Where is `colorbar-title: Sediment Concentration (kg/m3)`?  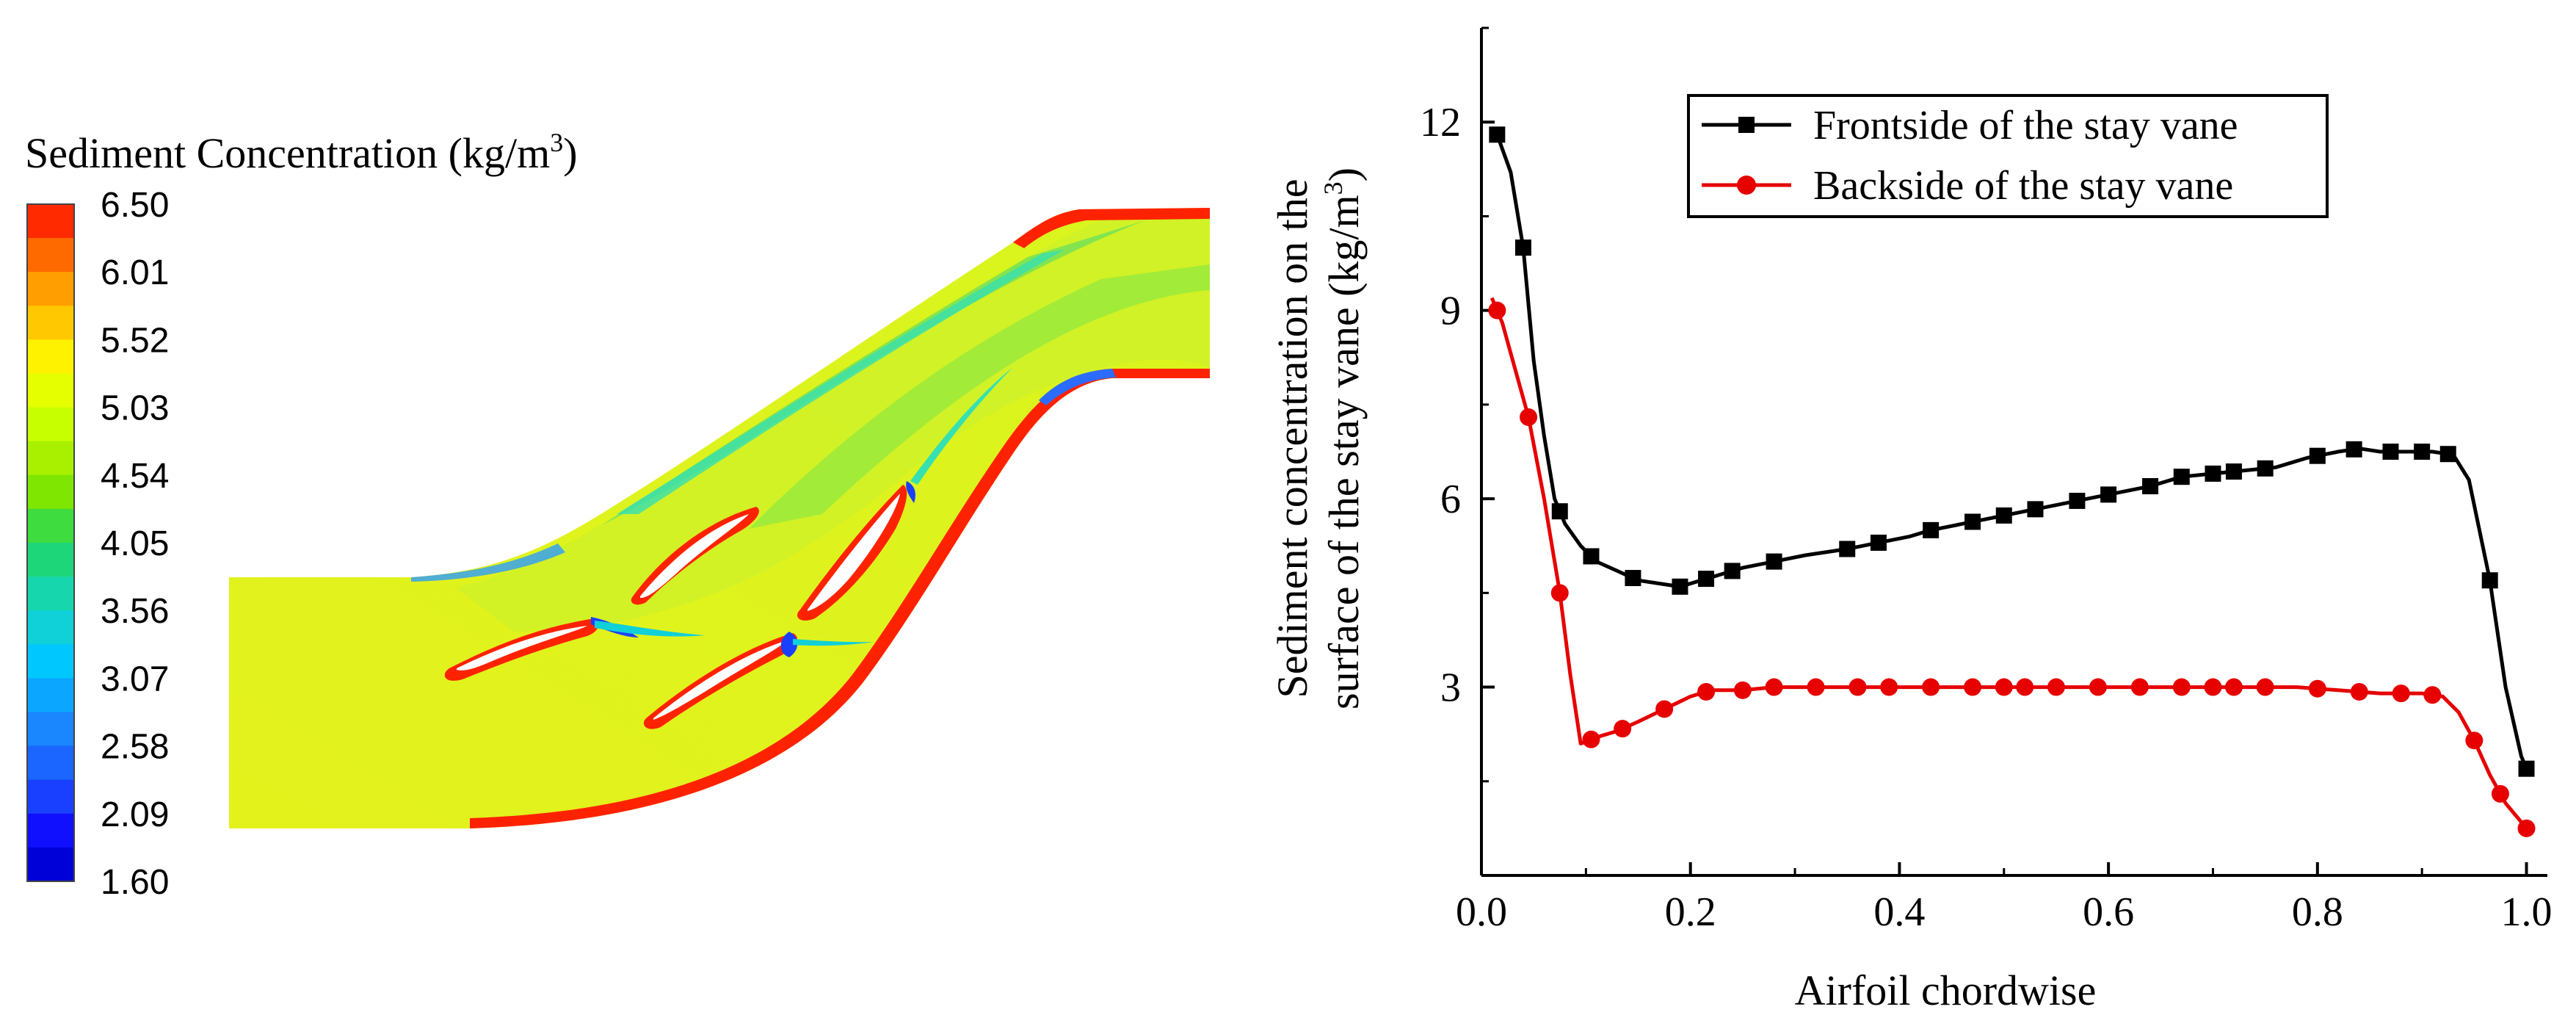 colorbar-title: Sediment Concentration (kg/m3) is located at coordinates (301, 152).